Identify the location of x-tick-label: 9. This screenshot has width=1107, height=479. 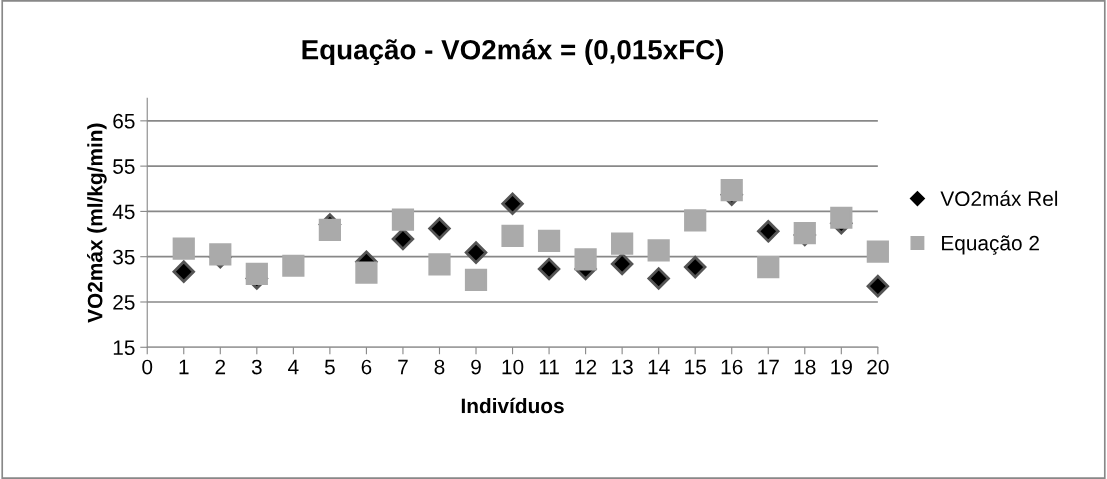
(476, 367).